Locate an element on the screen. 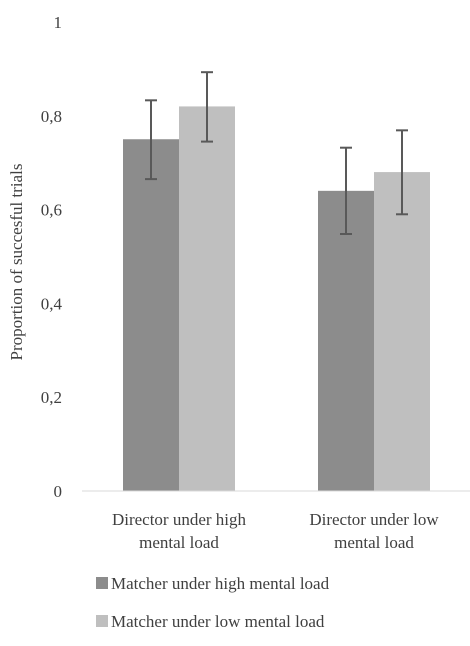 The height and width of the screenshot is (646, 470). y-axis-ticks: 0 0,2 0,4 0,6 0,8 1 is located at coordinates (52, 257).